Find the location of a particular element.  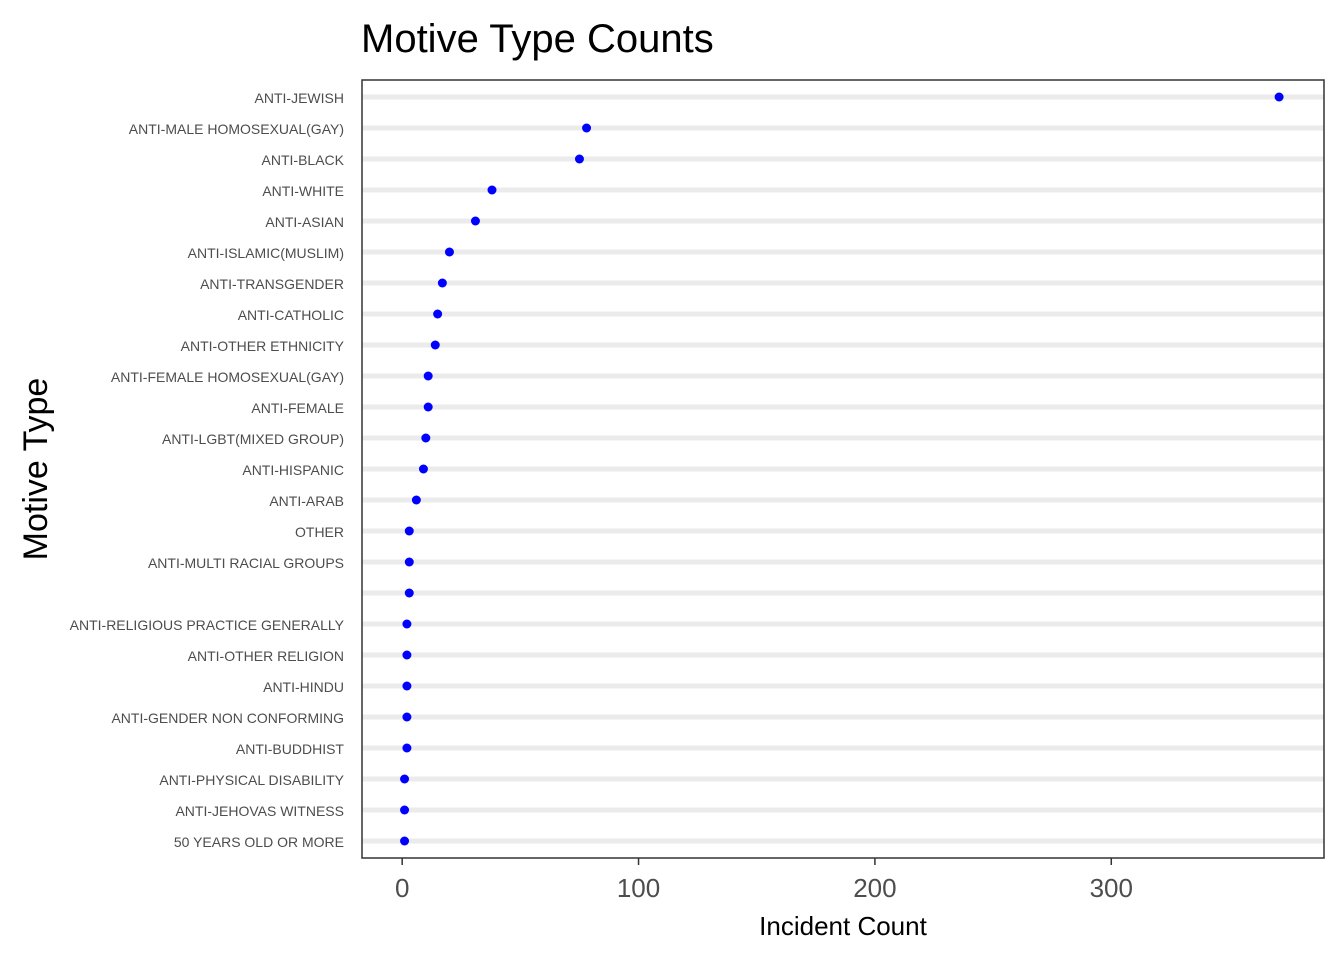

y-tick-label: ANTI-CATHOLIC is located at coordinates (291, 315).